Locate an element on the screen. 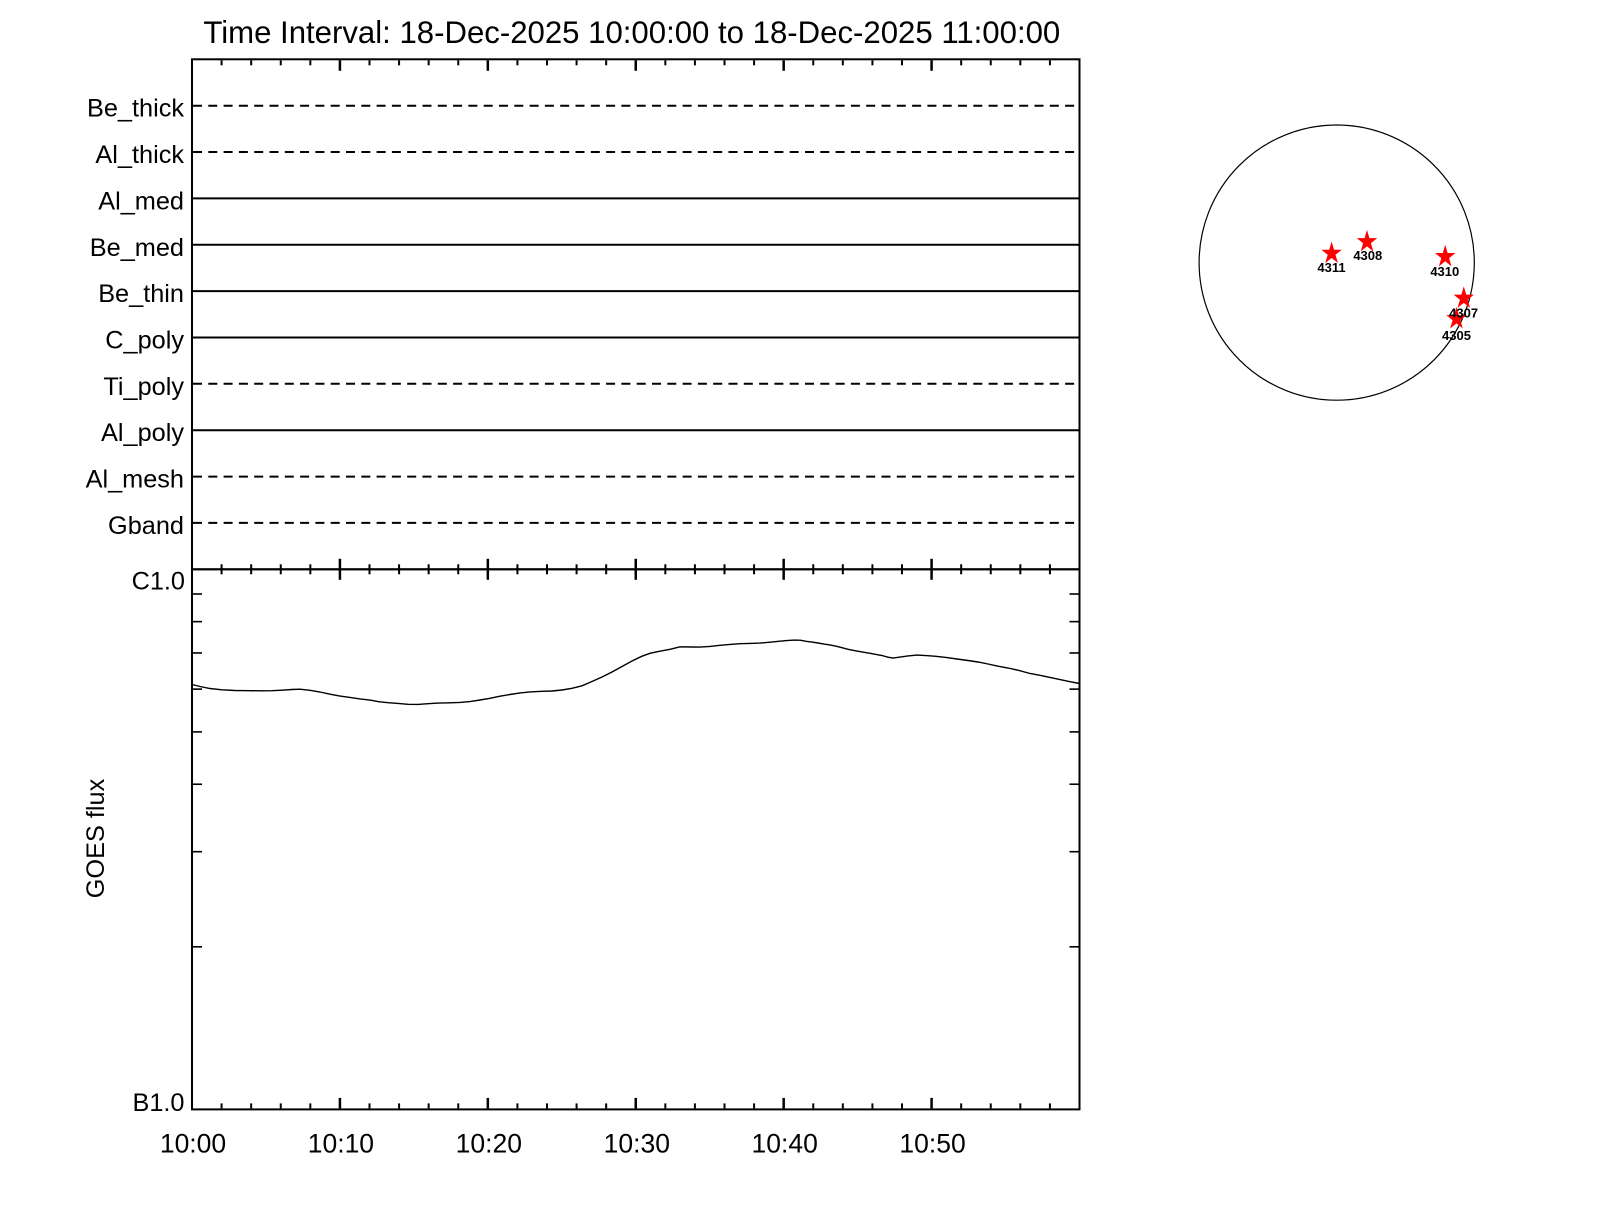 This screenshot has height=1205, width=1600. svg-text: Ti_poly is located at coordinates (143, 387).